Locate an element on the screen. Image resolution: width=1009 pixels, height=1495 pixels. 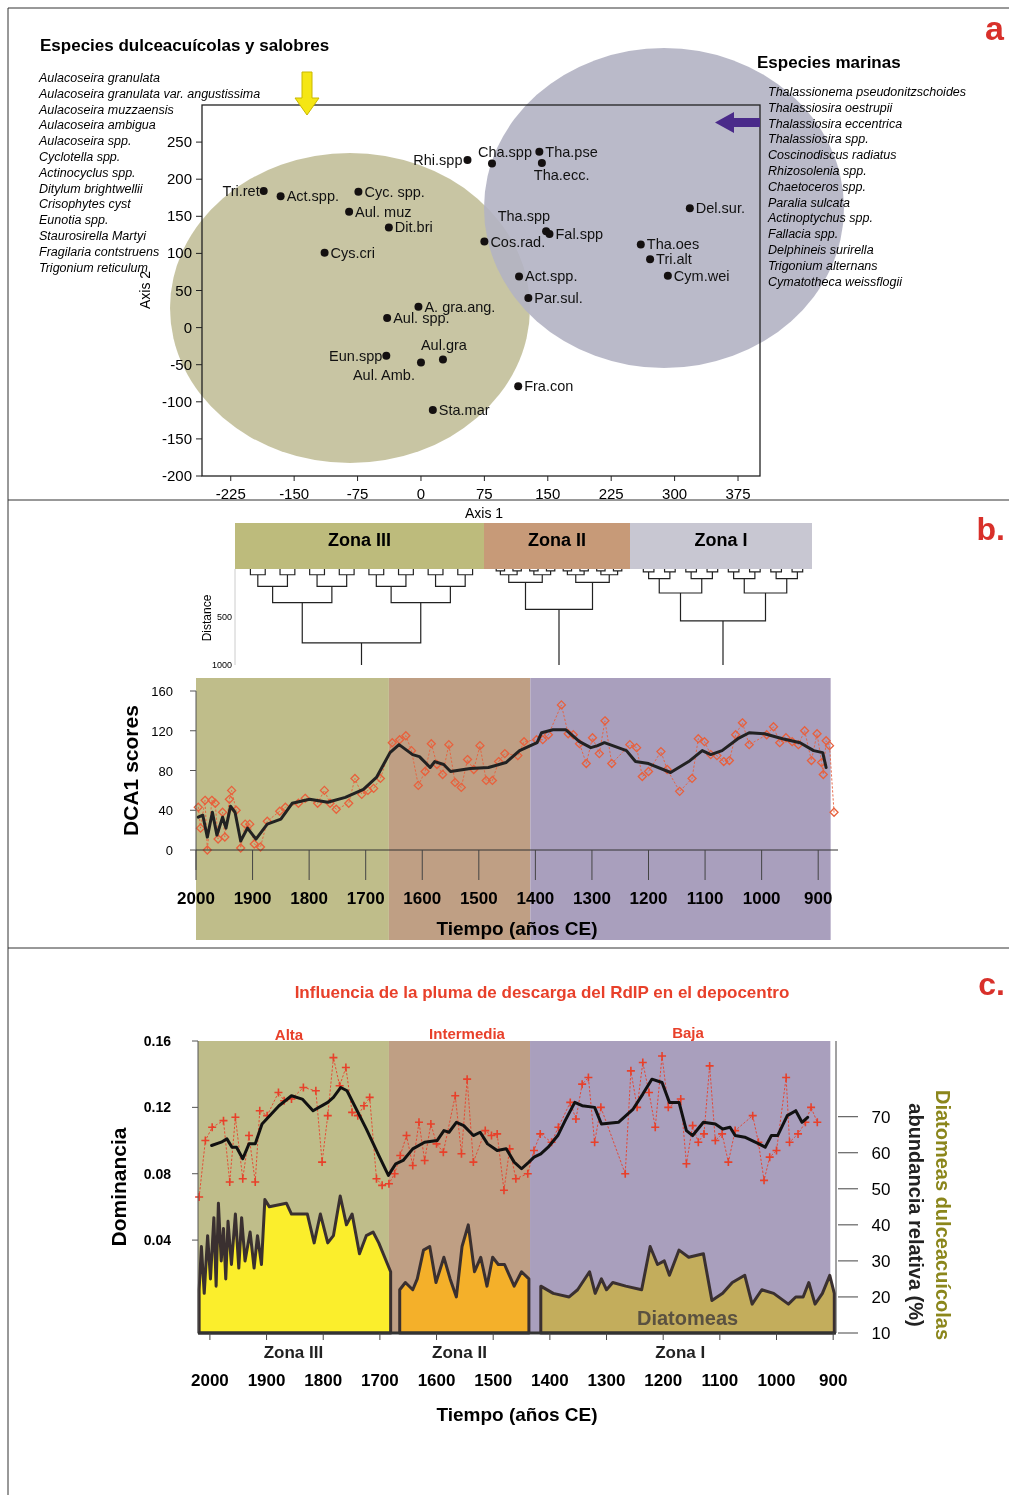
annotation: Baja is located at coordinates (688, 1032).